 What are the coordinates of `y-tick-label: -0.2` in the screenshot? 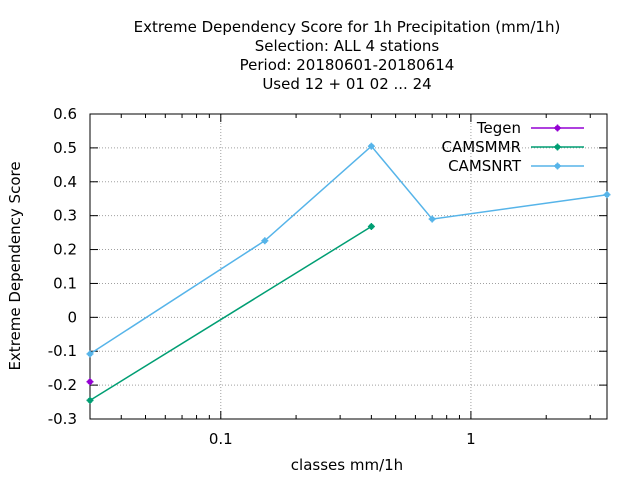 It's located at (62, 385).